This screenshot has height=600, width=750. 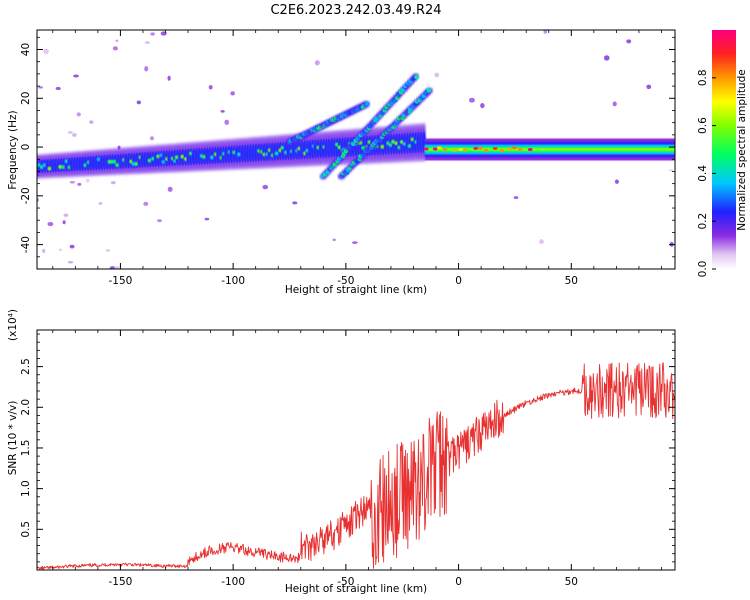 I want to click on snr-x-tick-label: 50, so click(x=571, y=582).